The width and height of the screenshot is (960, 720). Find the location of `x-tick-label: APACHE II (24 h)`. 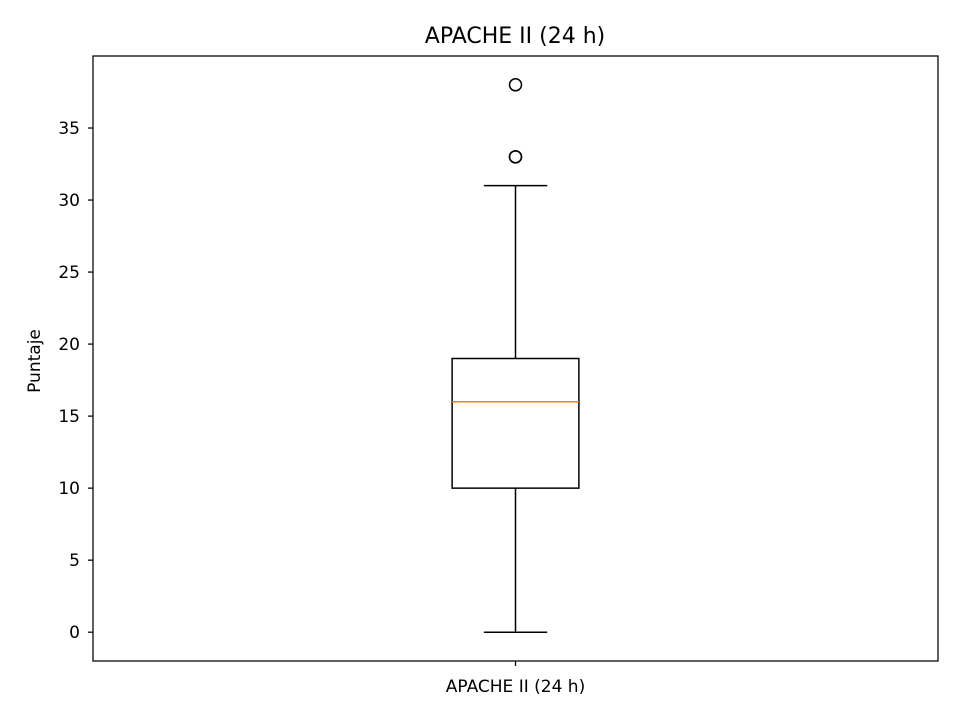

x-tick-label: APACHE II (24 h) is located at coordinates (515, 687).